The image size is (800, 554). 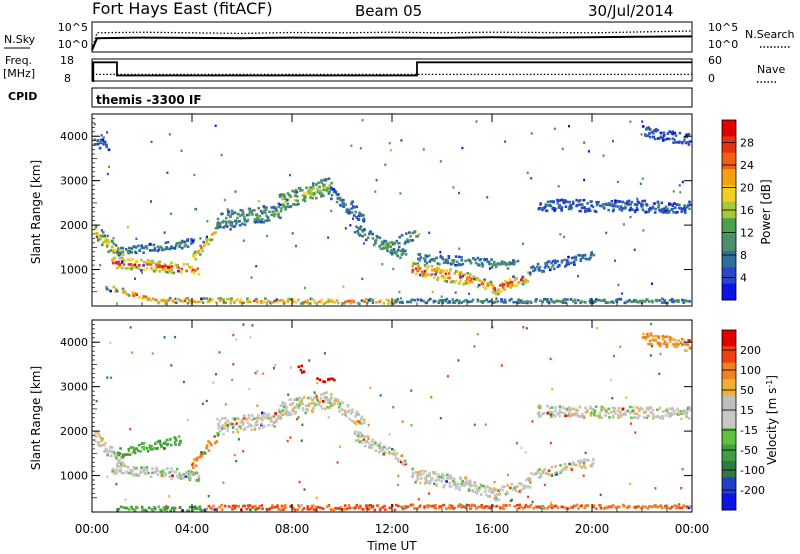 What do you see at coordinates (749, 450) in the screenshot?
I see `colorbar-tick-label: -50` at bounding box center [749, 450].